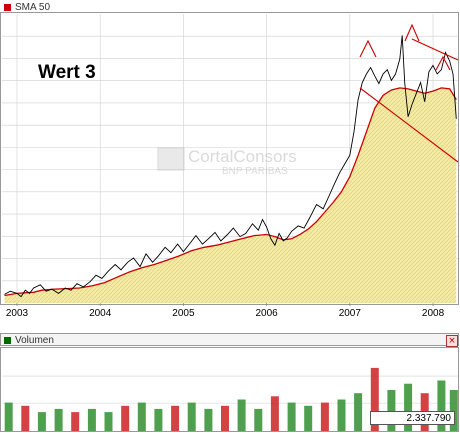 The width and height of the screenshot is (460, 433). I want to click on trend-lines, so click(409, 93).